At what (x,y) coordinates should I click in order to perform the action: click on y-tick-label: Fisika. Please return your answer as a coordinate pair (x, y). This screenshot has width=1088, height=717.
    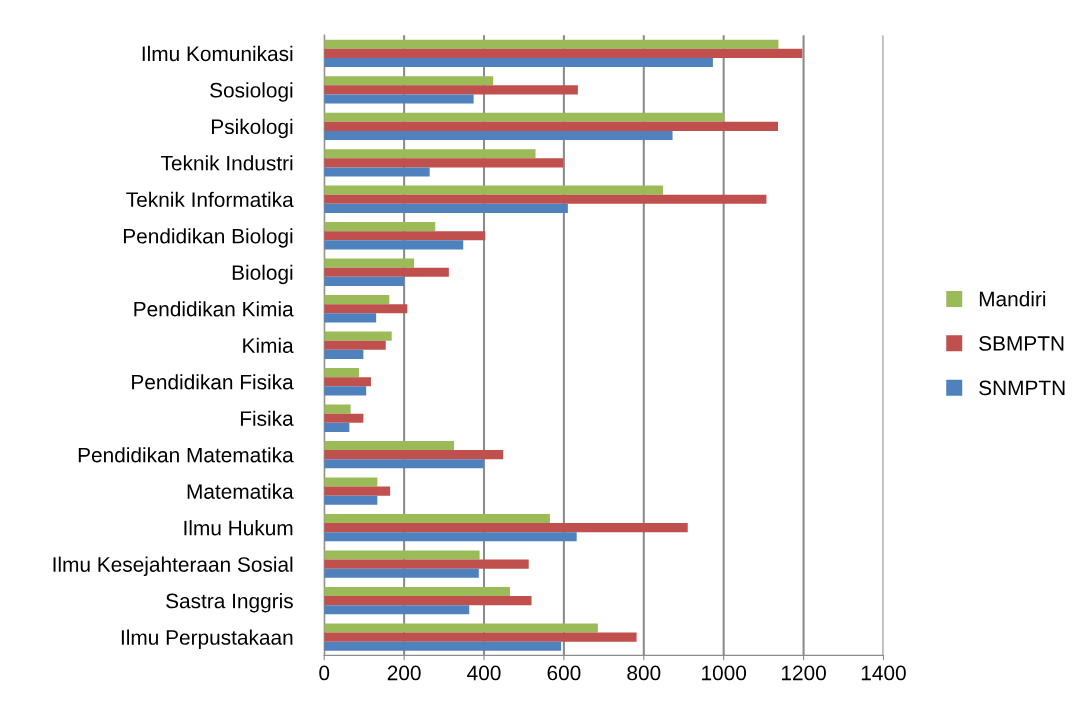
    Looking at the image, I should click on (267, 418).